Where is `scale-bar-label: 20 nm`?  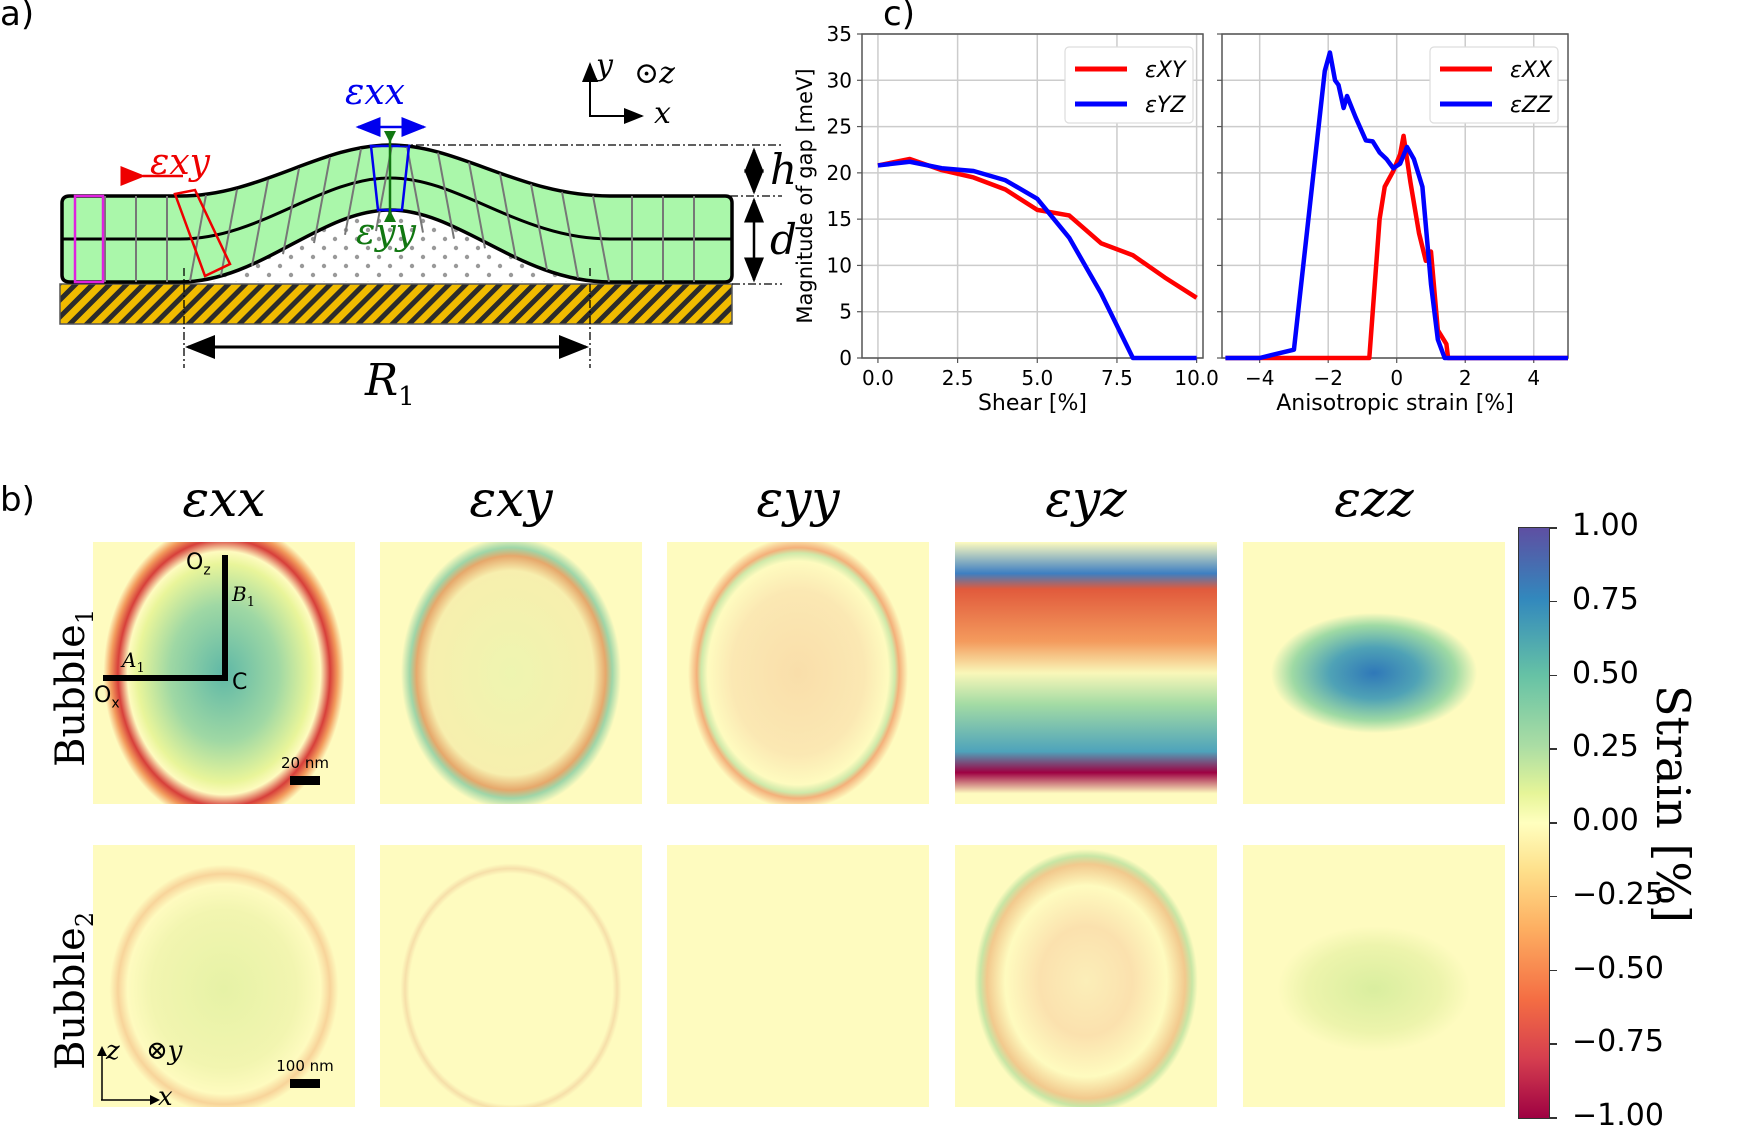 scale-bar-label: 20 nm is located at coordinates (305, 763).